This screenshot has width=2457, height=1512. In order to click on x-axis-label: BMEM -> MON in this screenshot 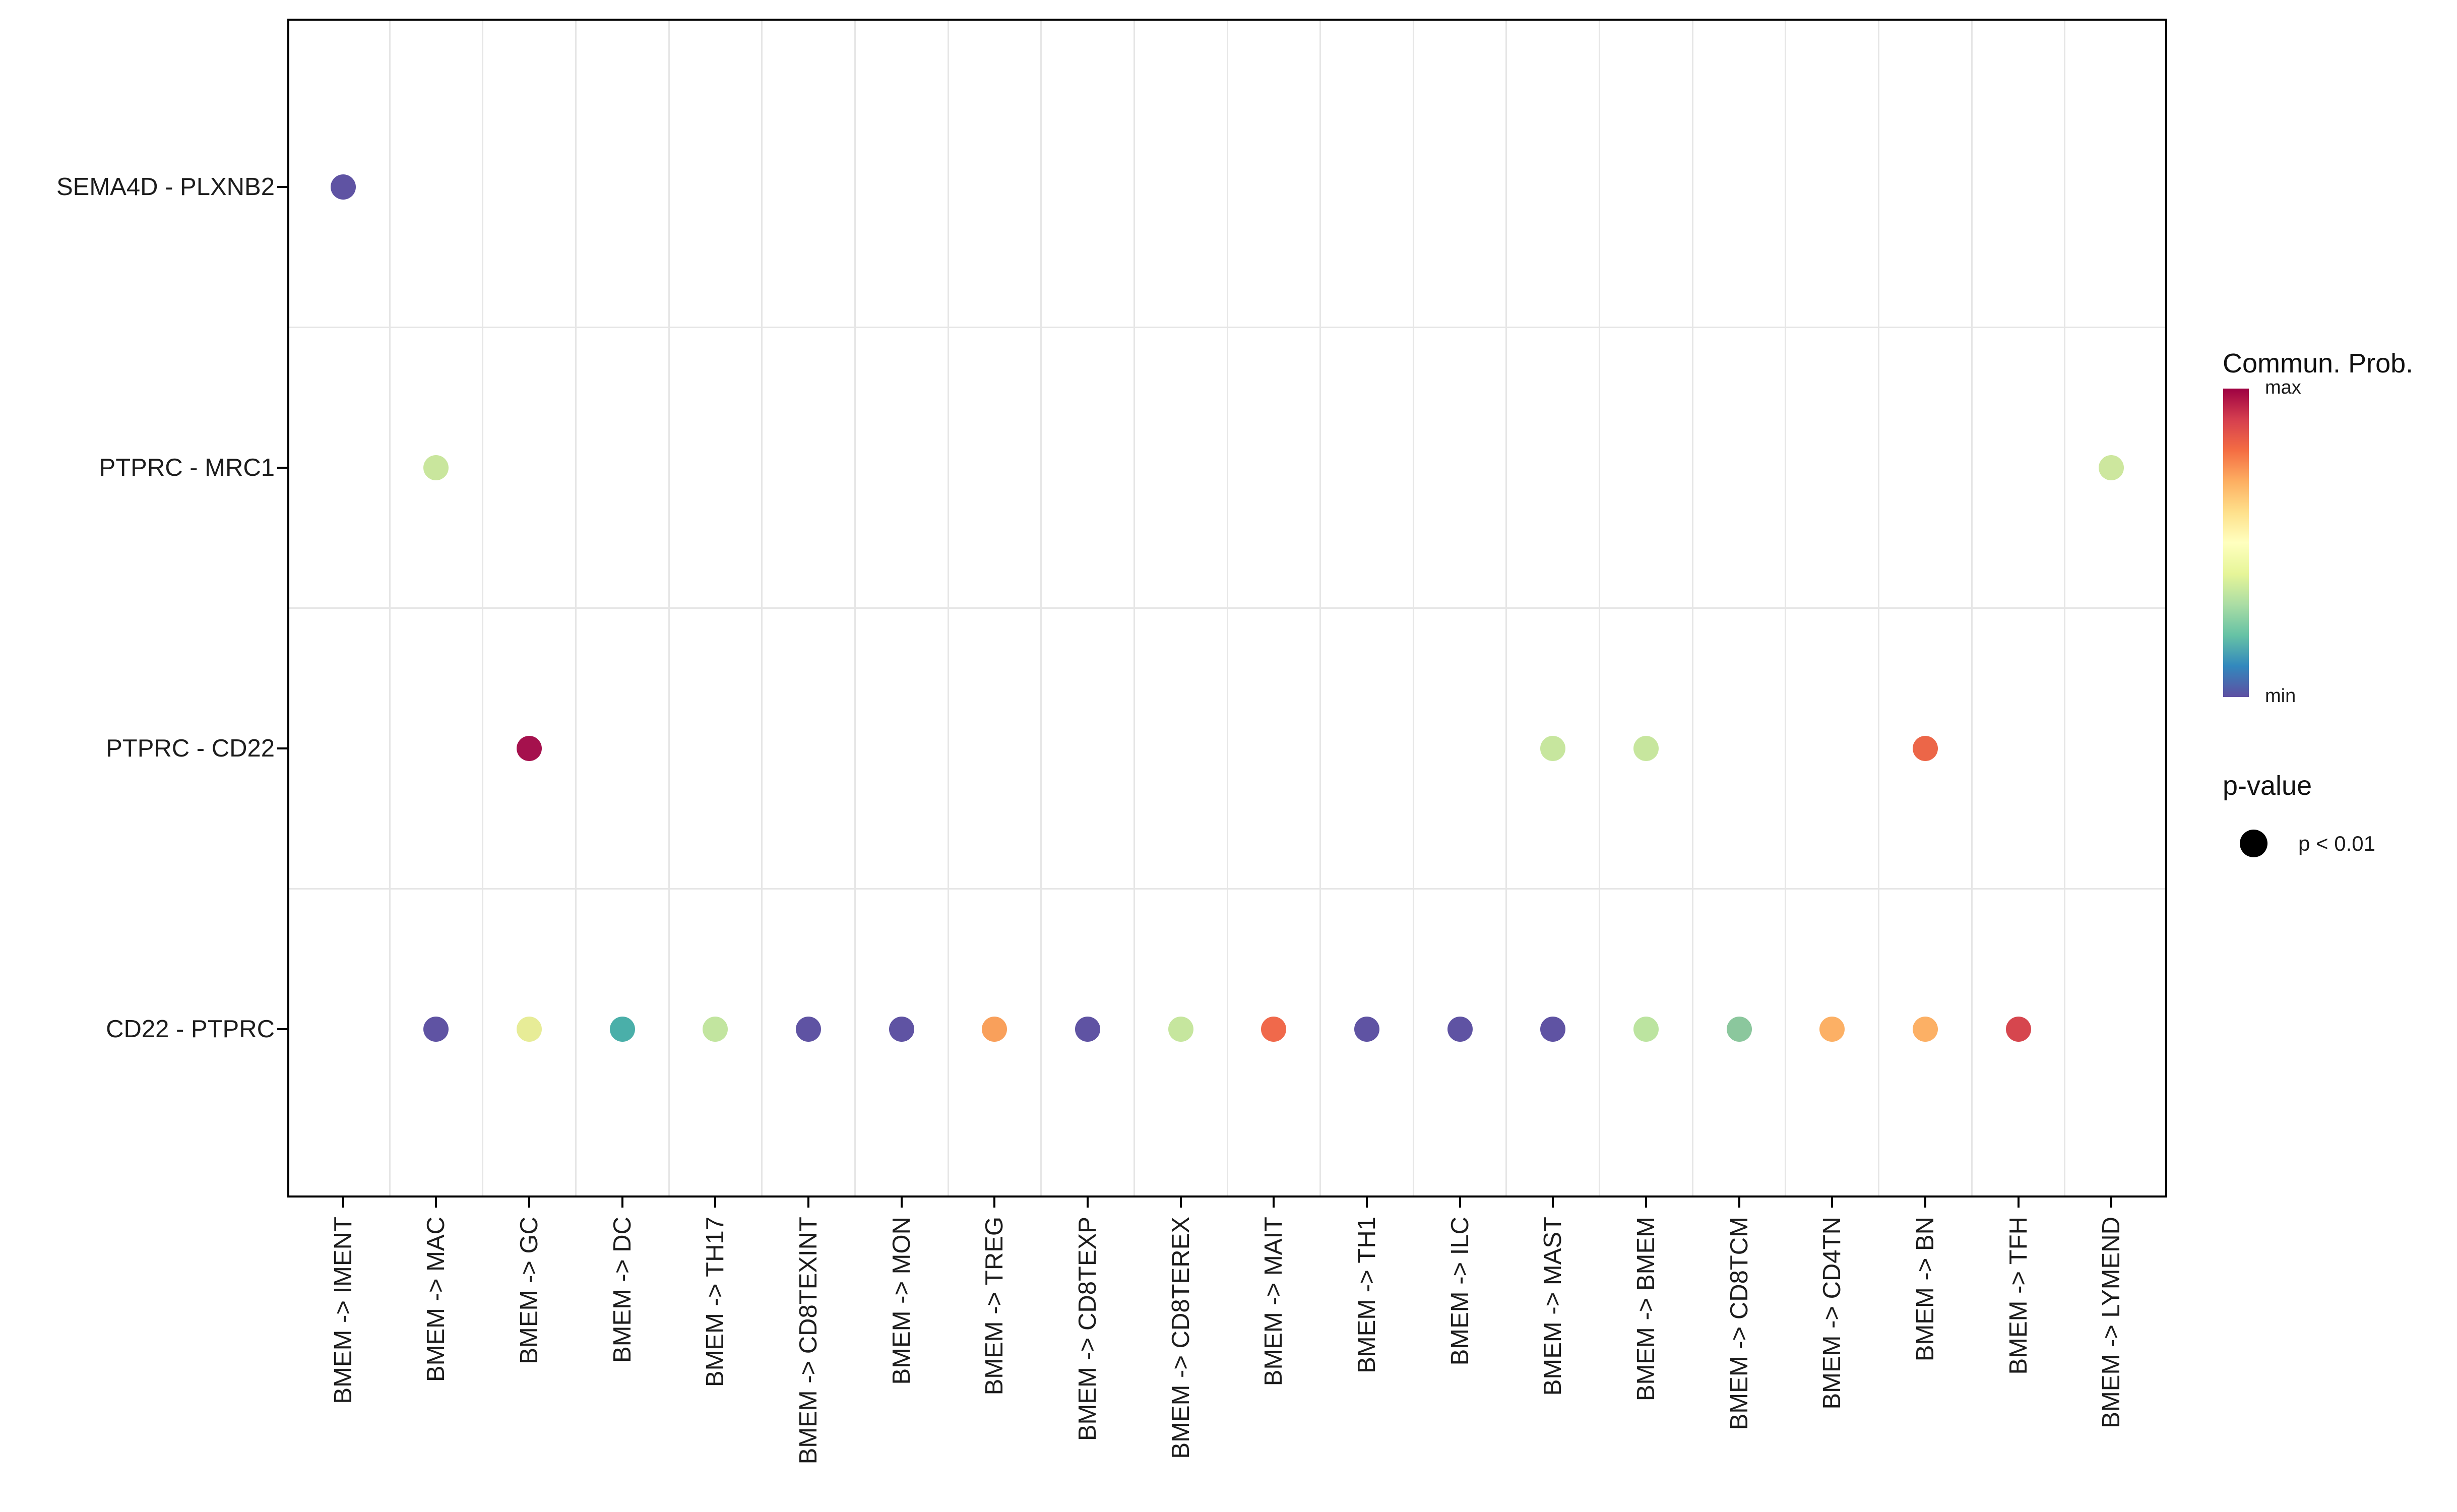, I will do `click(901, 1301)`.